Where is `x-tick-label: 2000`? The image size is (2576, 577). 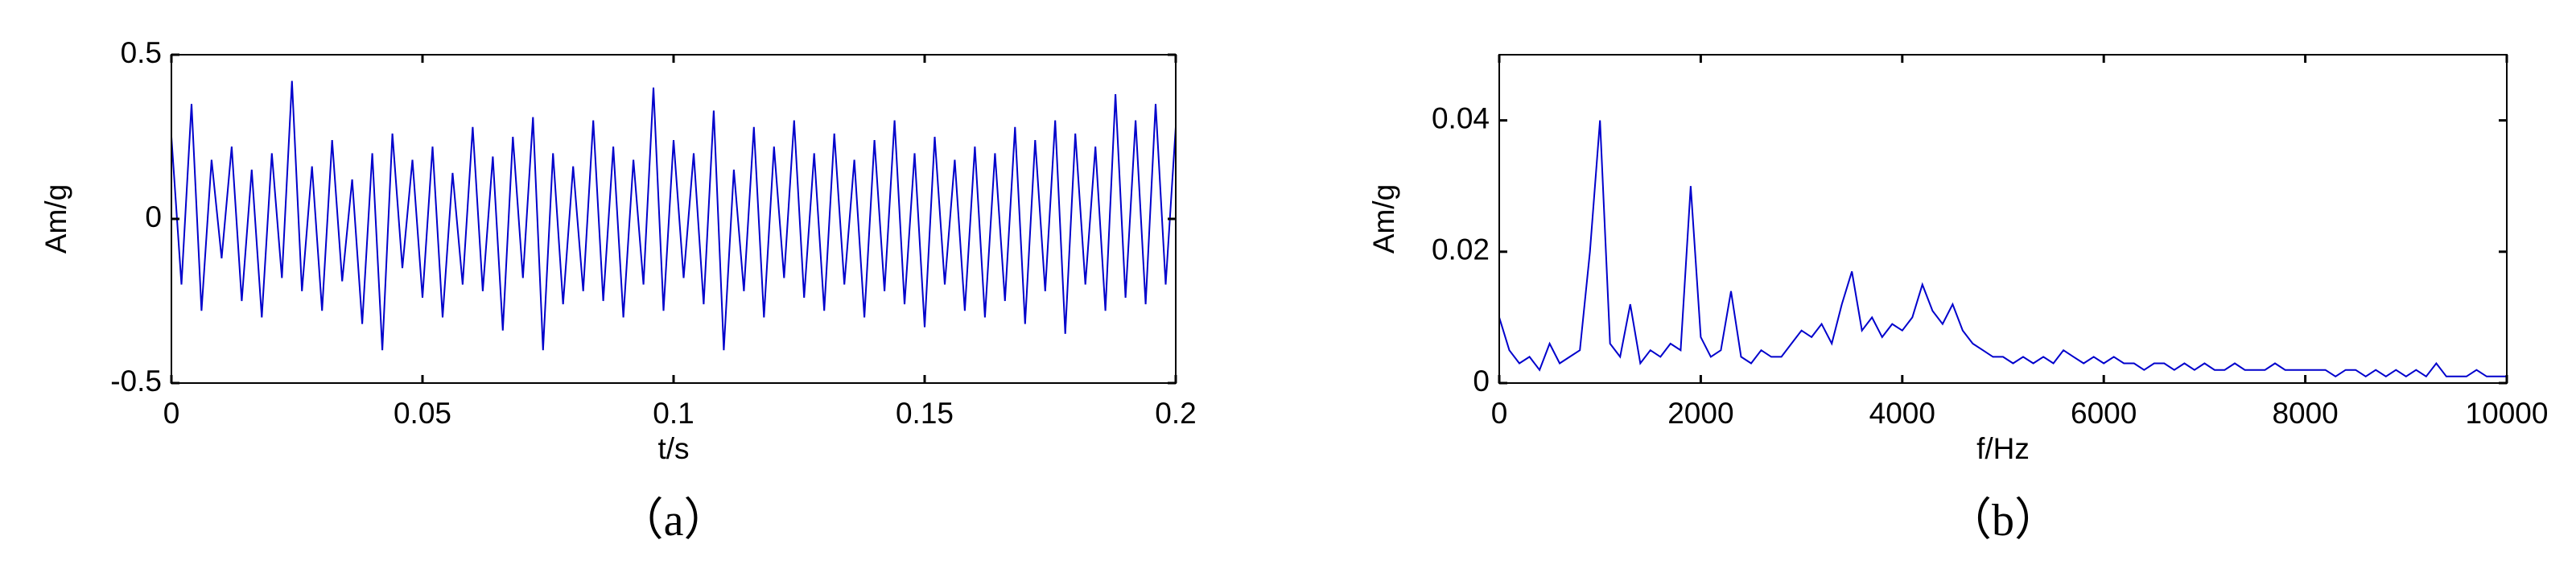
x-tick-label: 2000 is located at coordinates (1700, 413).